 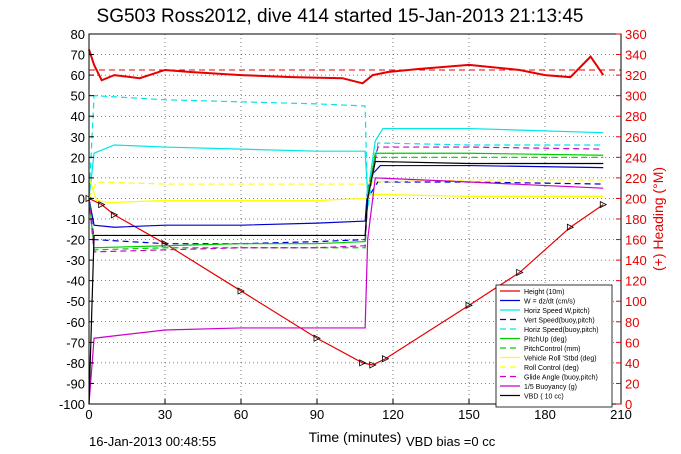 What do you see at coordinates (75, 260) in the screenshot?
I see `y-tick-label-left: -30` at bounding box center [75, 260].